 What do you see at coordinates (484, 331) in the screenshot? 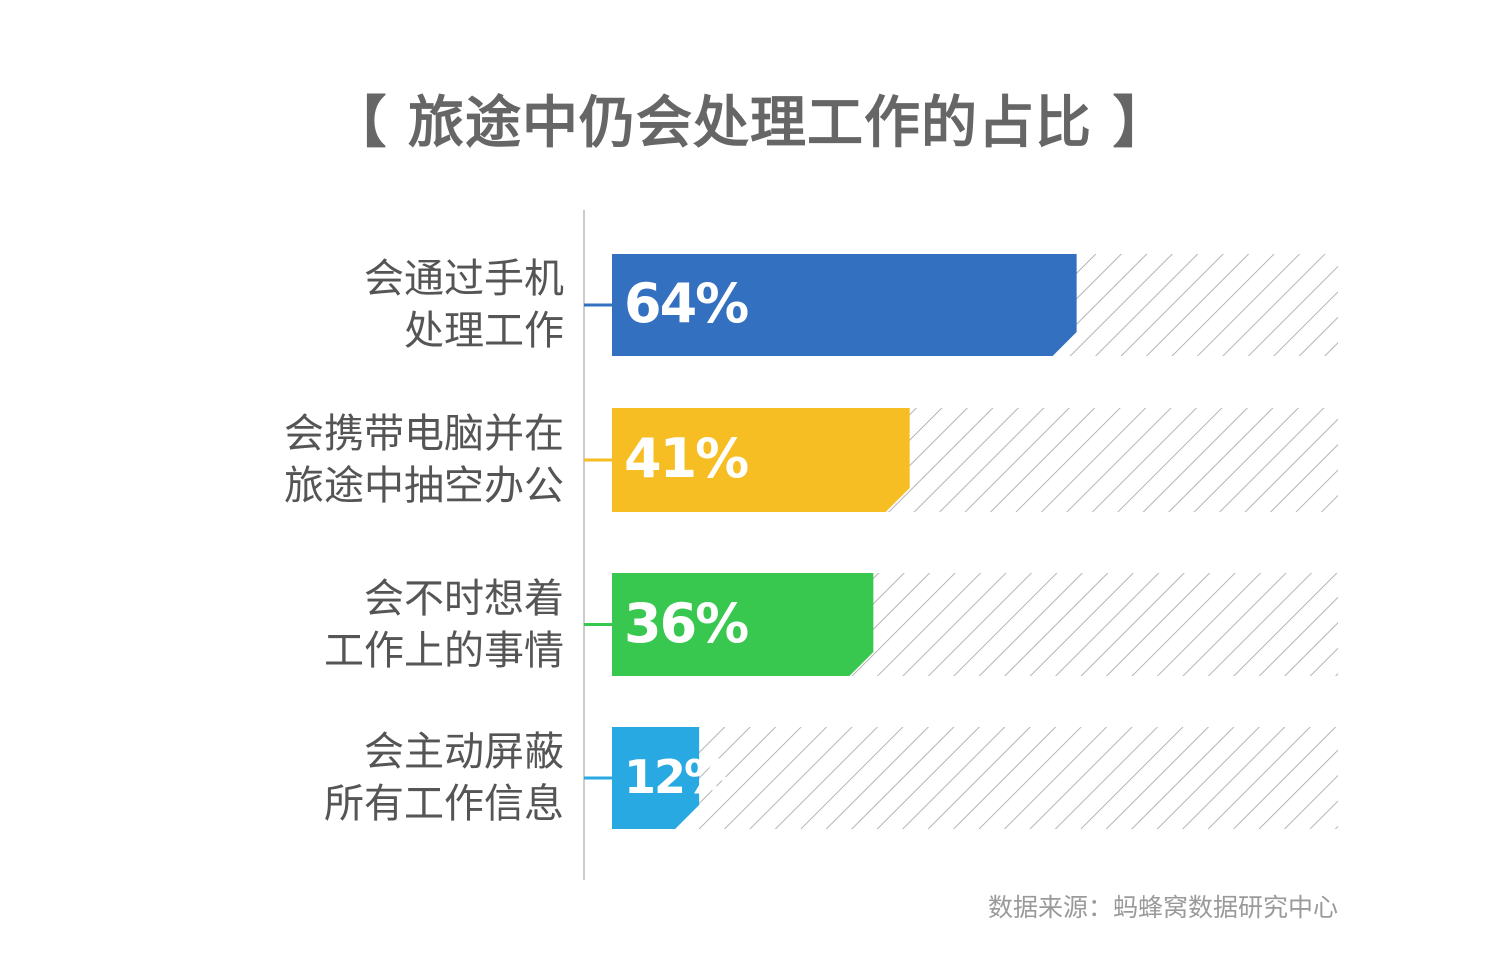
I see `category-label-line: 处理工作` at bounding box center [484, 331].